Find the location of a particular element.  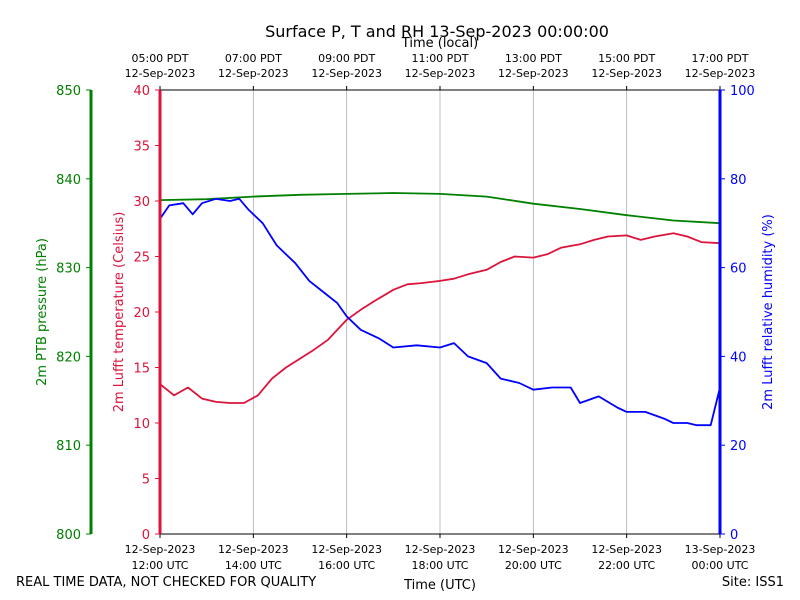

x-tick-label-utc-time: 12:00 UTC is located at coordinates (159, 565).